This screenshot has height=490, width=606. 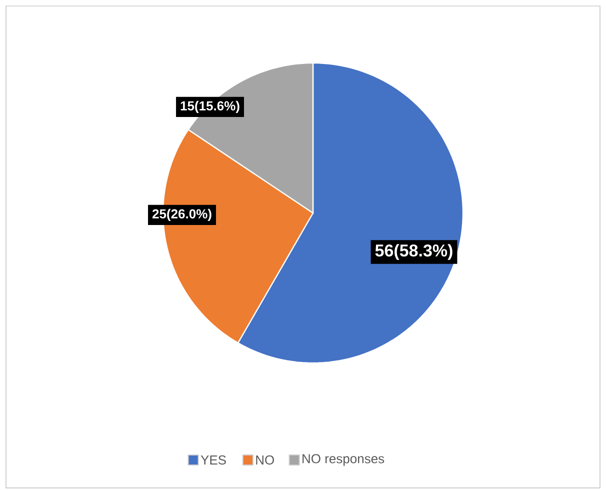 I want to click on legend-label: NO, so click(x=265, y=460).